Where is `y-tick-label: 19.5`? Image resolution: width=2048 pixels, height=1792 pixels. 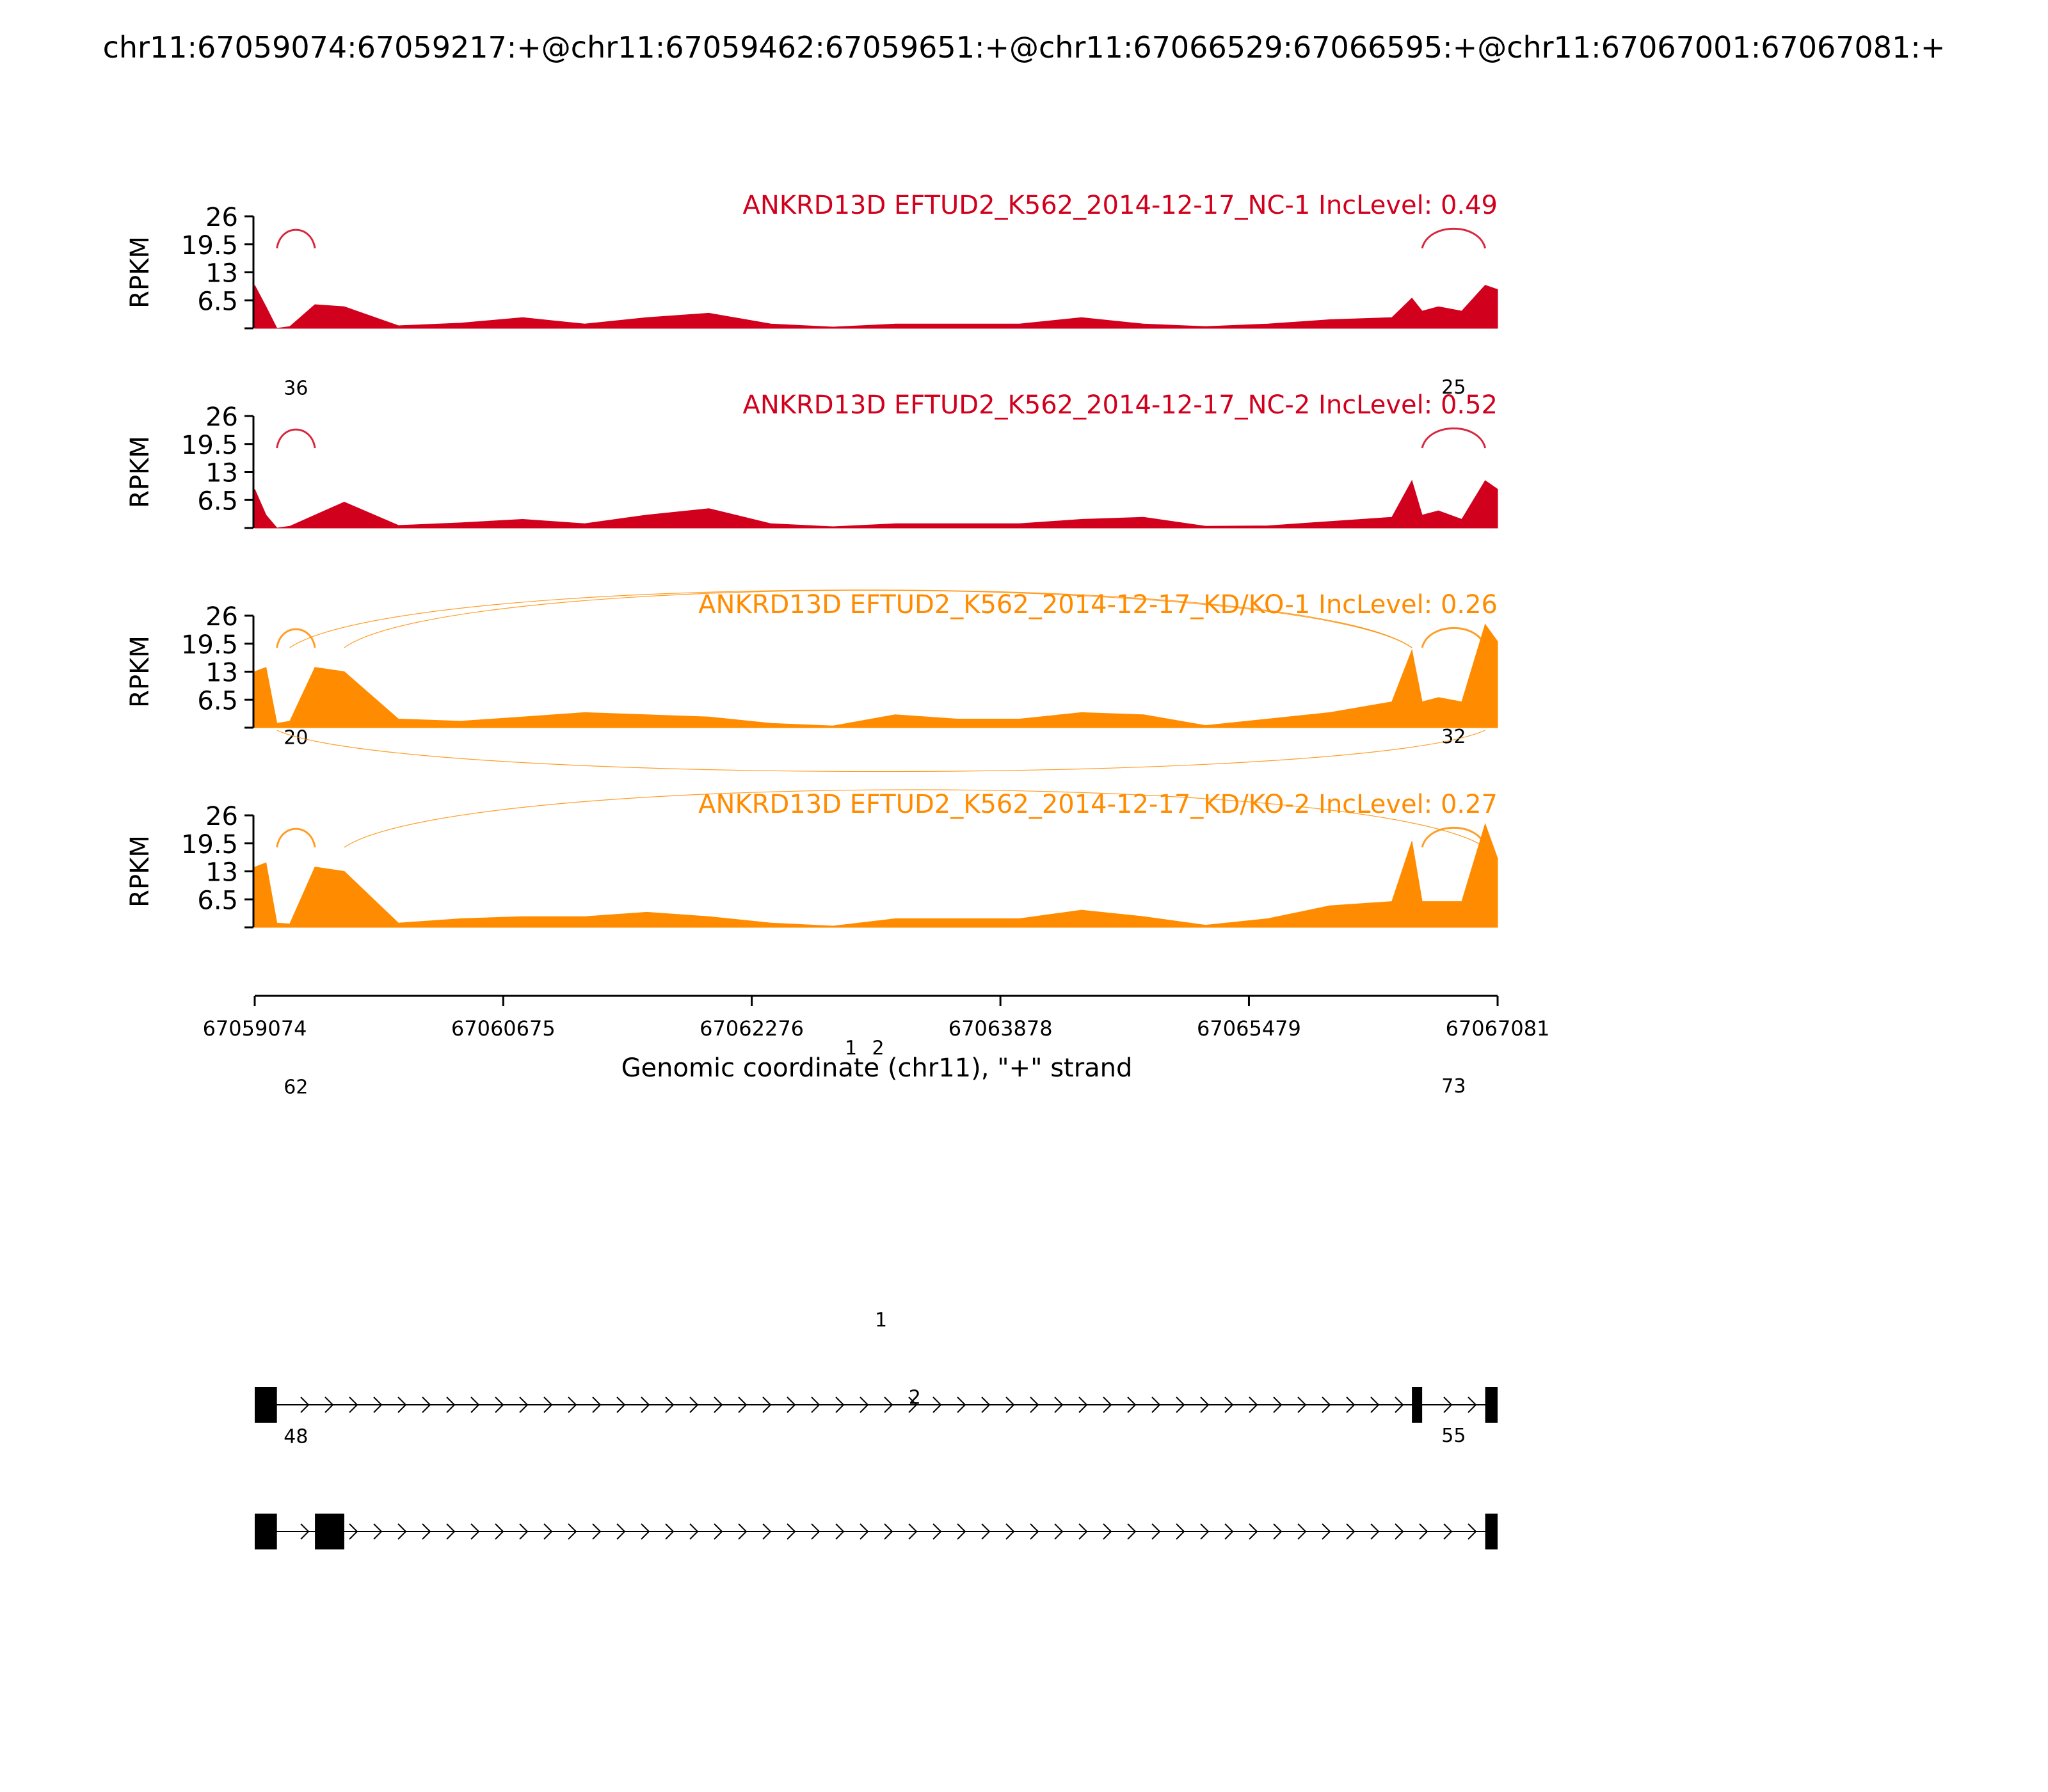 y-tick-label: 19.5 is located at coordinates (209, 845).